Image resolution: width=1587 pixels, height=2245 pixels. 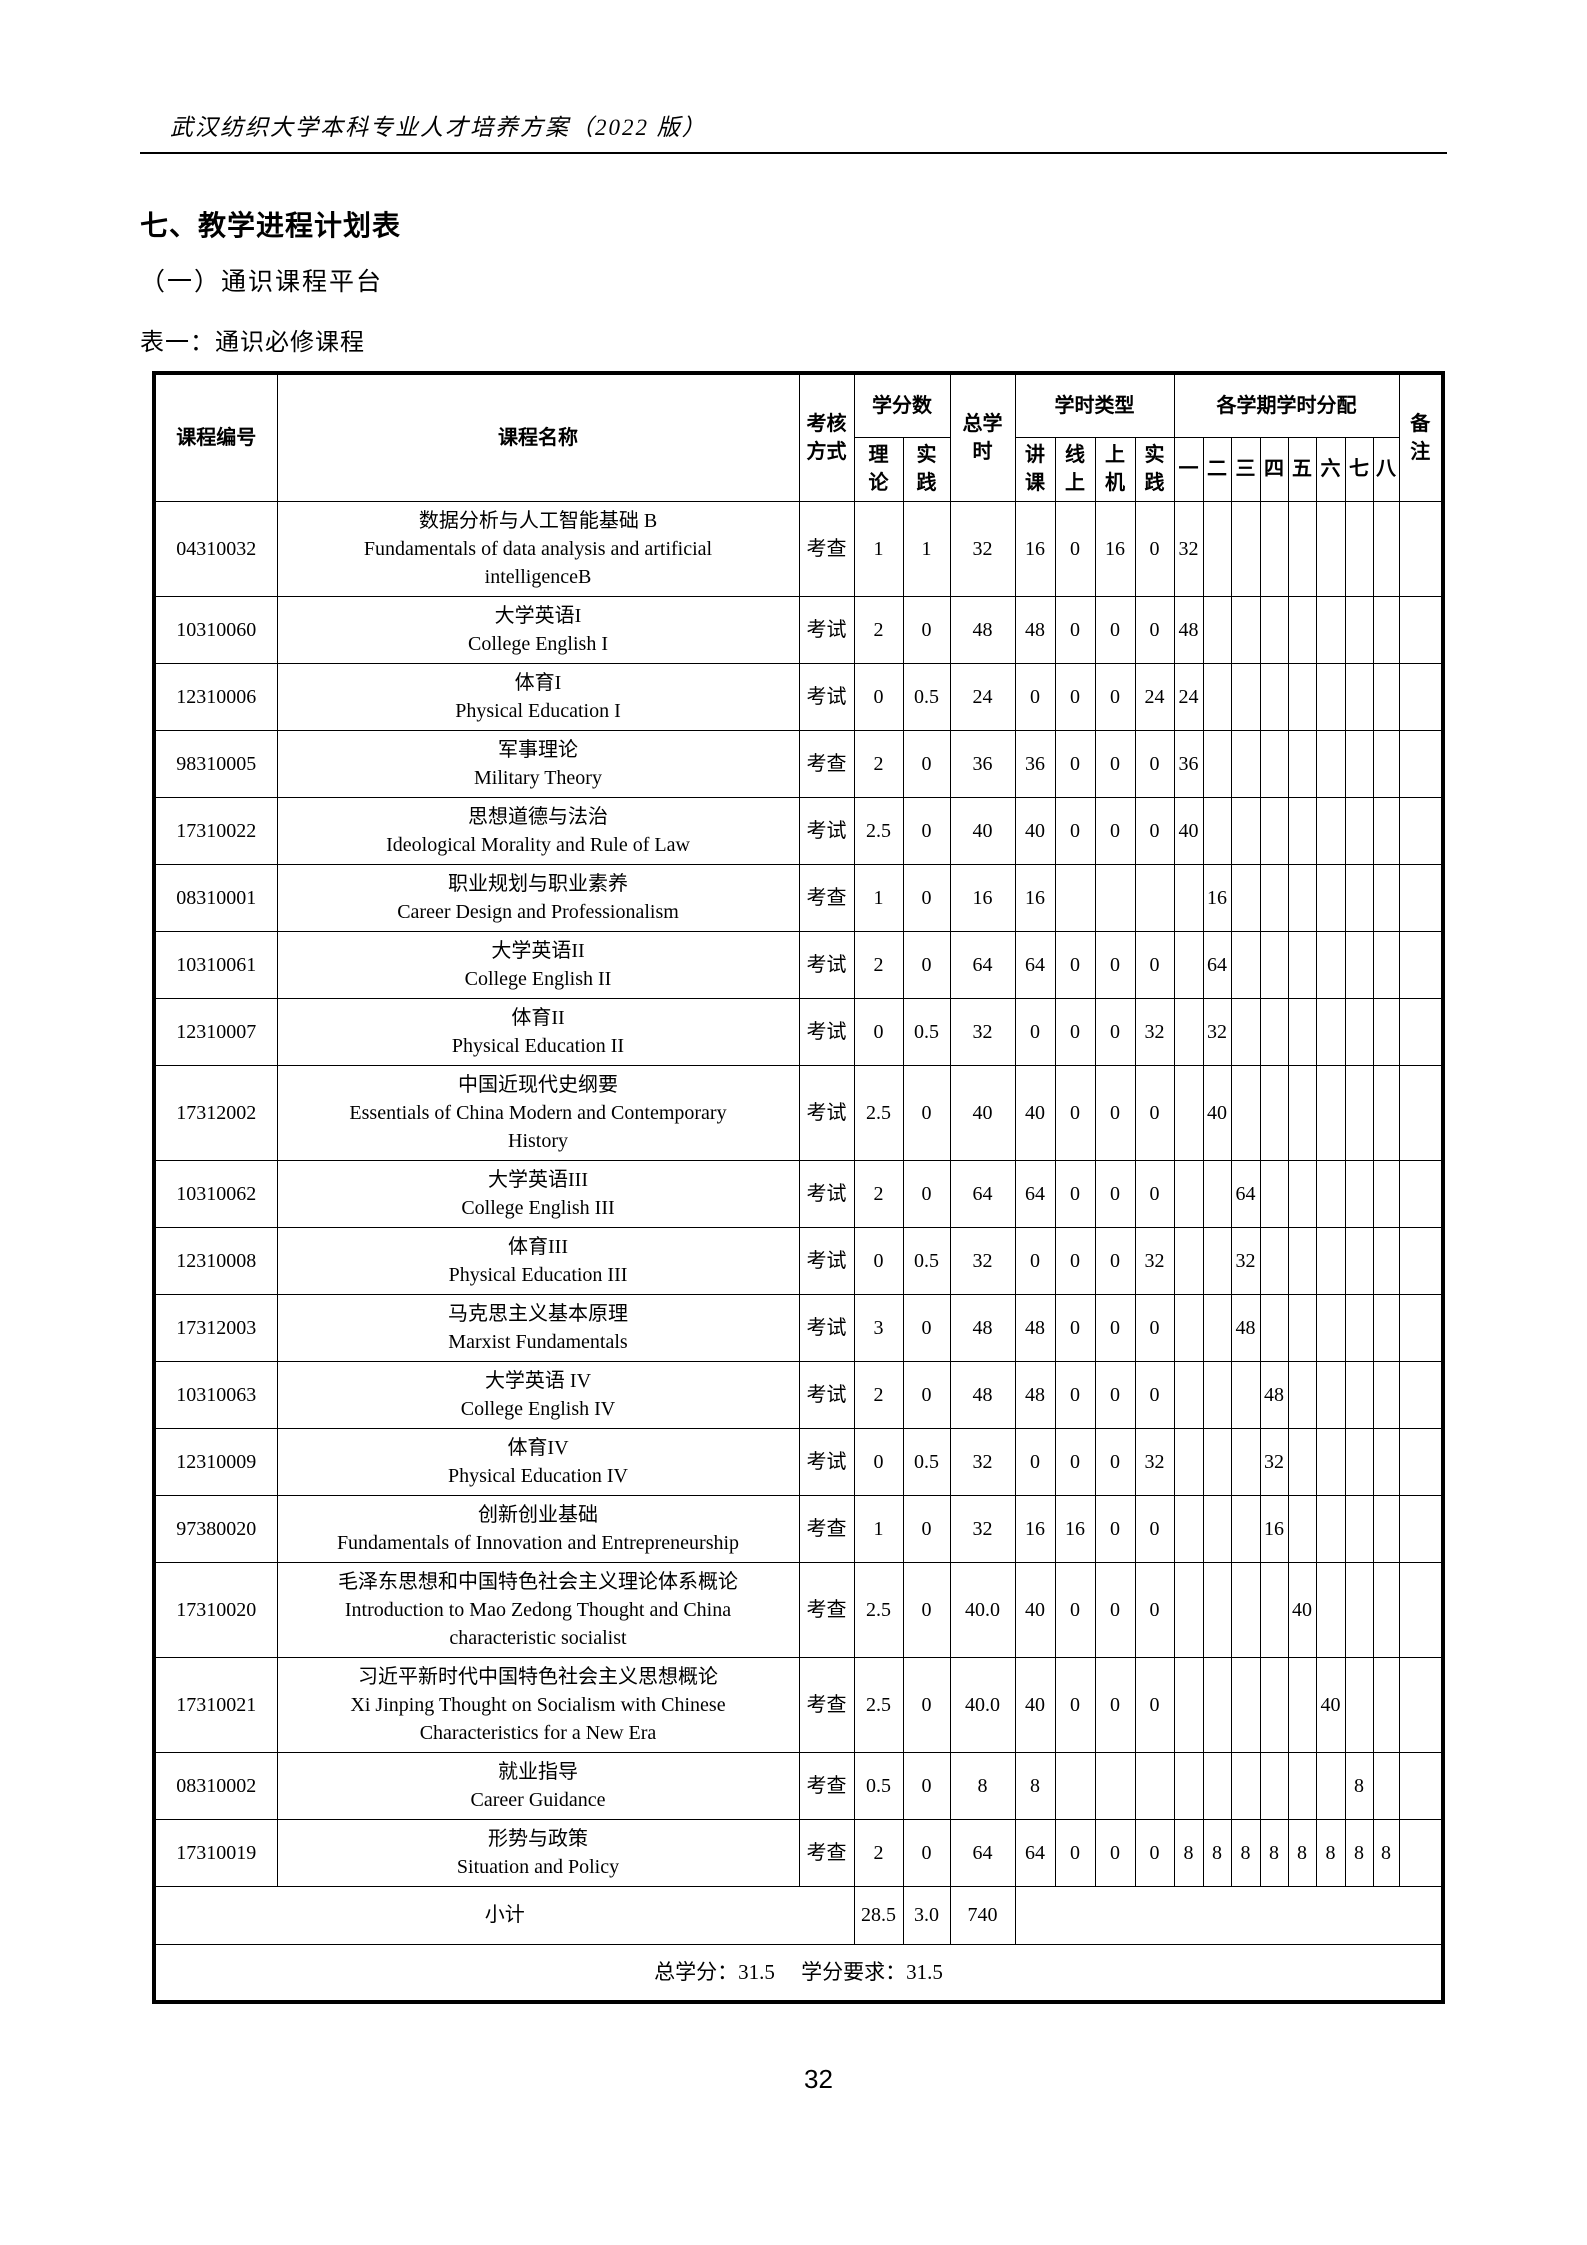 I want to click on credit-theory-cell: 2.5, so click(x=878, y=830).